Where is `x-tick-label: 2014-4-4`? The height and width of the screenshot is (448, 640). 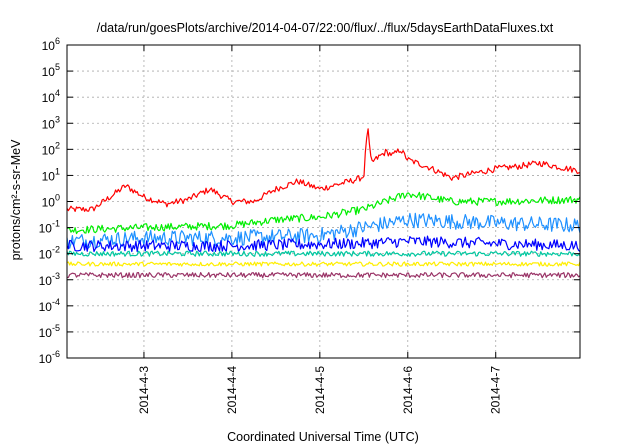
x-tick-label: 2014-4-4 is located at coordinates (232, 390).